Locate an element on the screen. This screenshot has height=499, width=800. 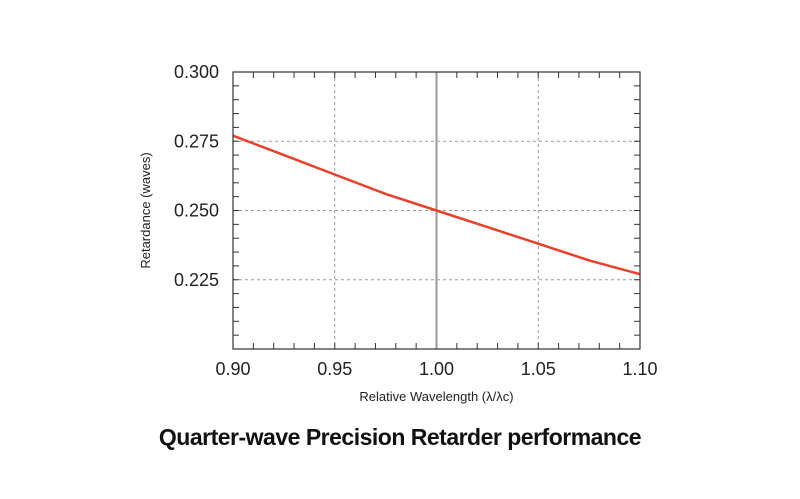
x-axis-title: Relative Wavelength (λ/λc) is located at coordinates (436, 396).